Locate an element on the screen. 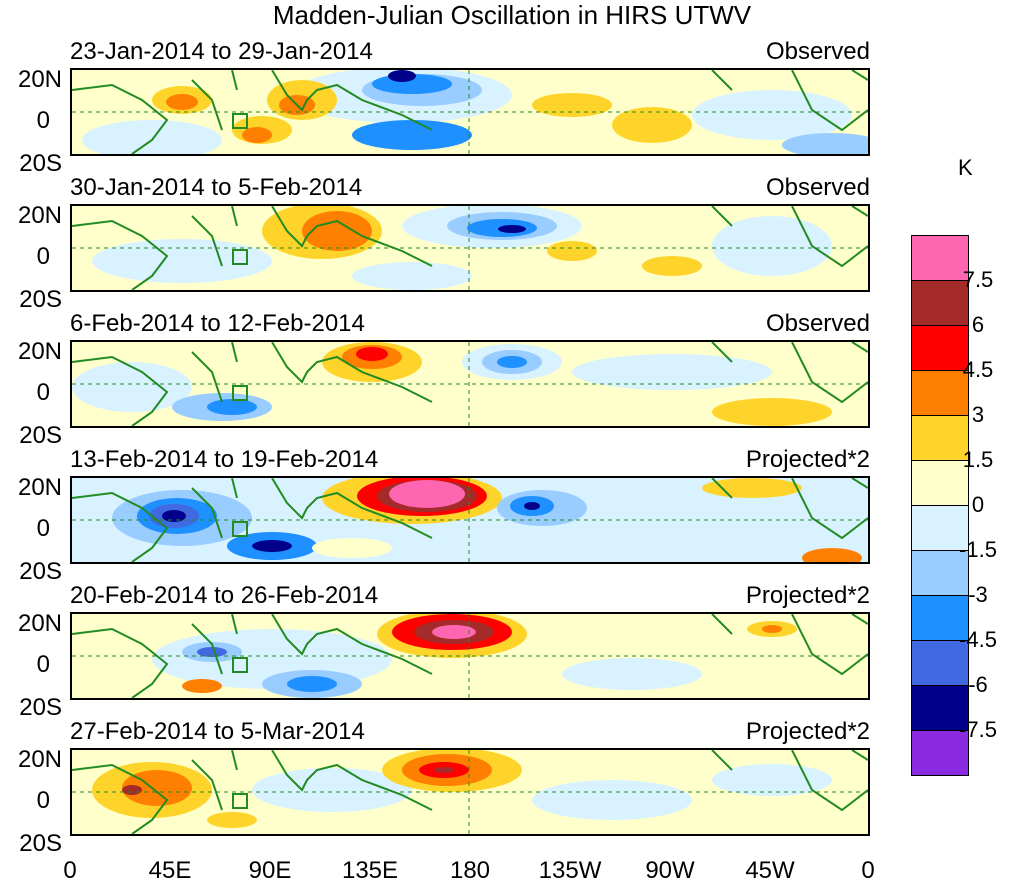 The height and width of the screenshot is (887, 1024). colorbar-tick-label: -4.5 is located at coordinates (978, 639).